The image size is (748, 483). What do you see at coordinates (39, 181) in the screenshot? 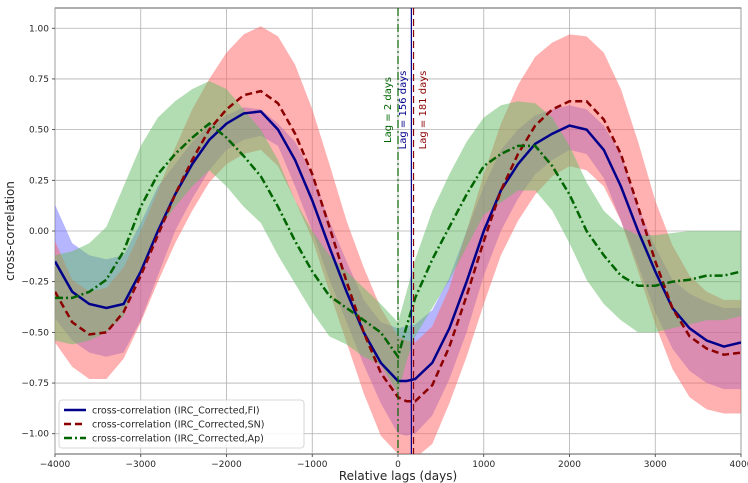
I see `y-tick-label-5: 0.25` at bounding box center [39, 181].